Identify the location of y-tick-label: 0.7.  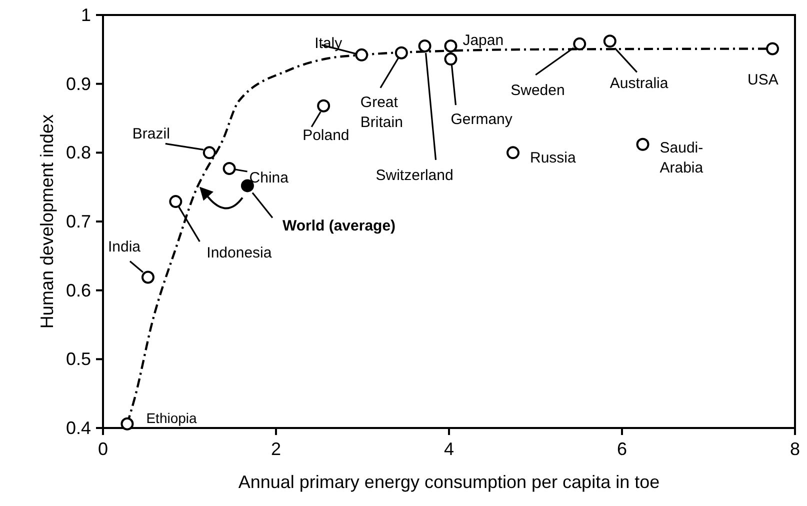
(78, 222).